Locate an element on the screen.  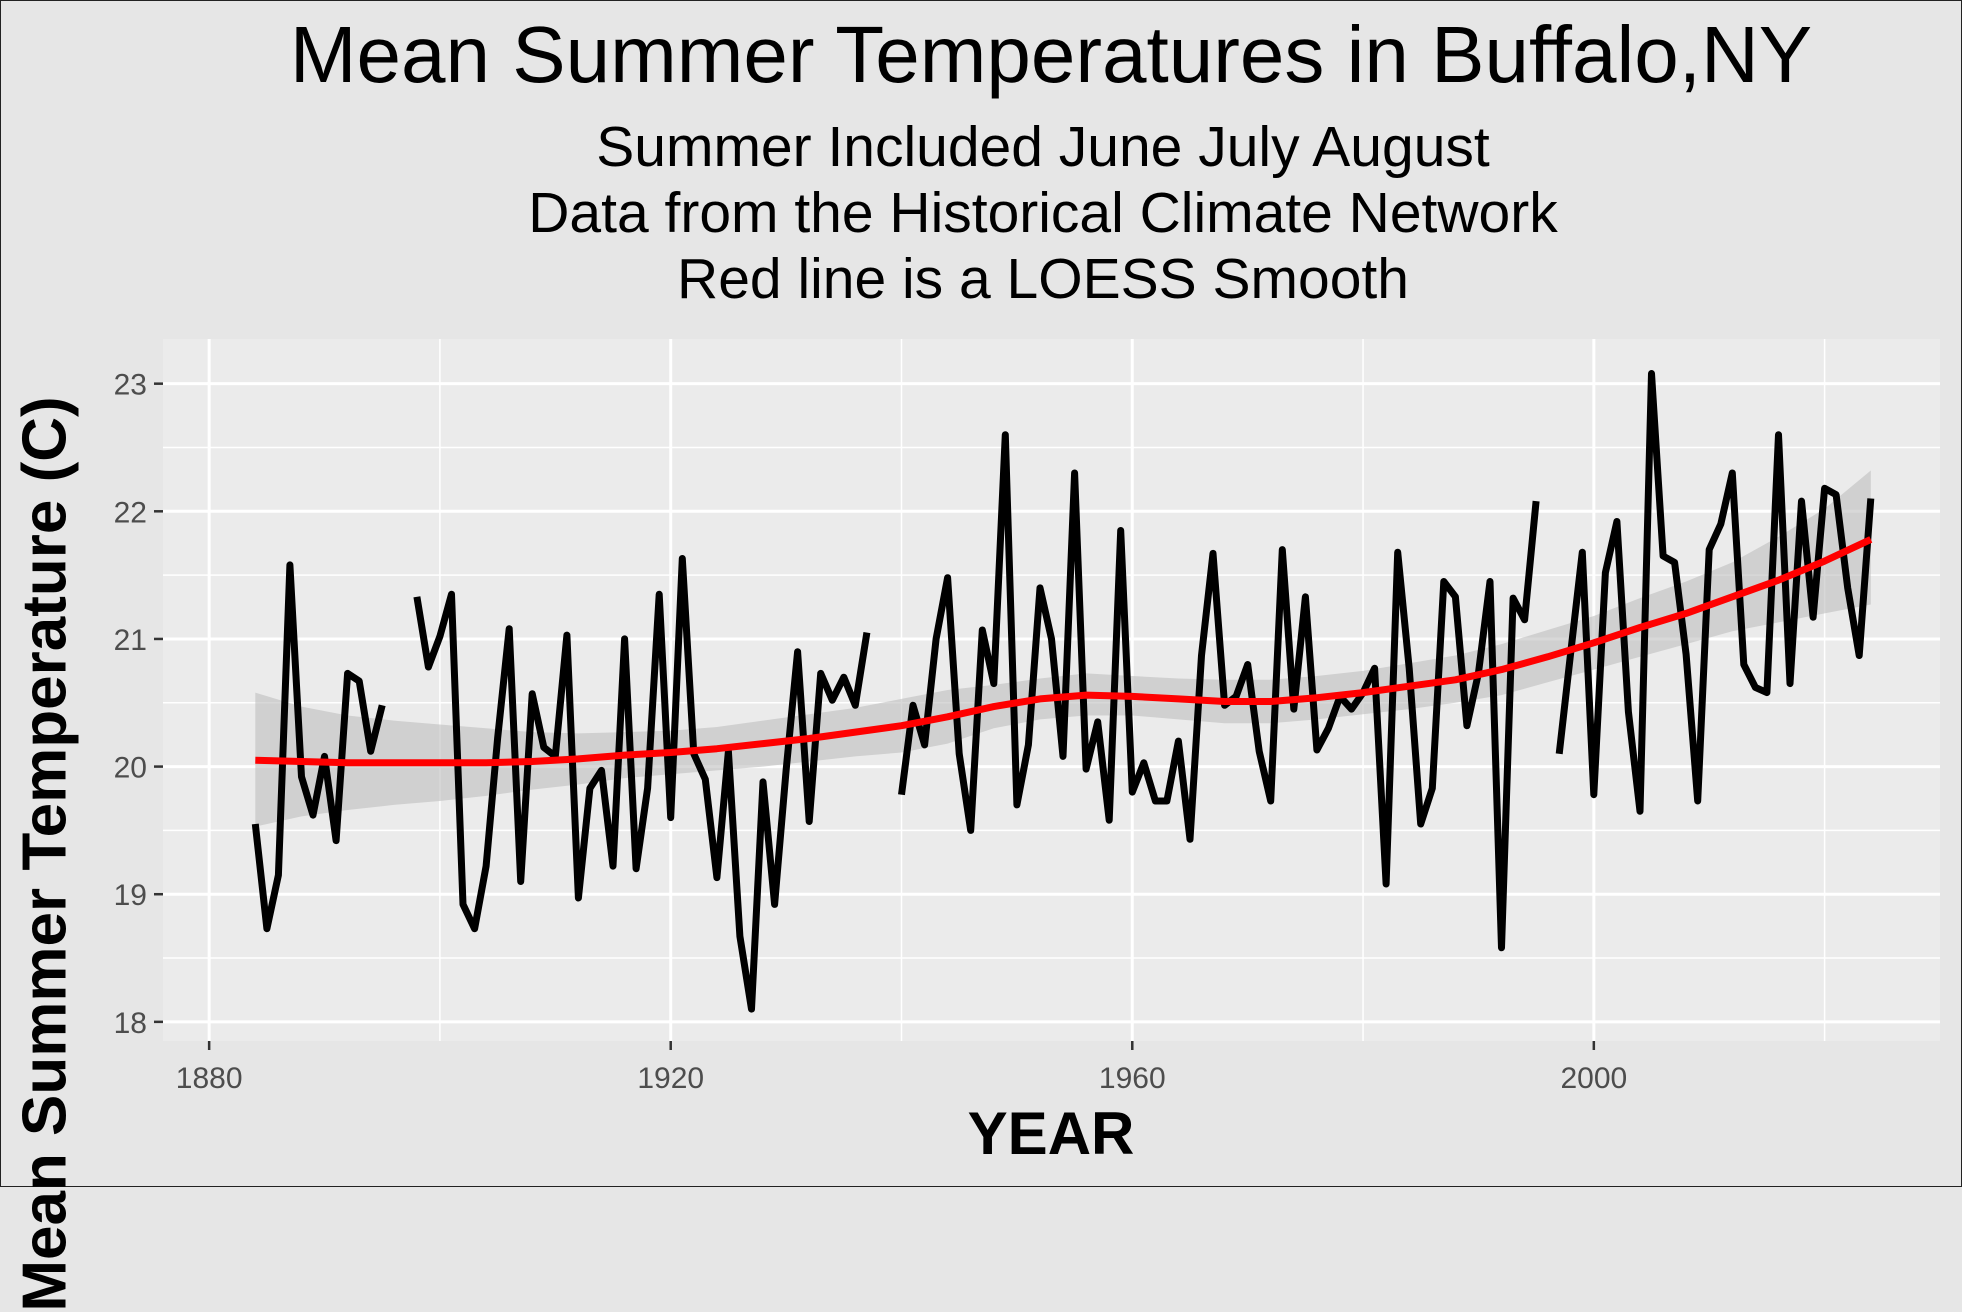
y-tick-label: 20 is located at coordinates (130, 768).